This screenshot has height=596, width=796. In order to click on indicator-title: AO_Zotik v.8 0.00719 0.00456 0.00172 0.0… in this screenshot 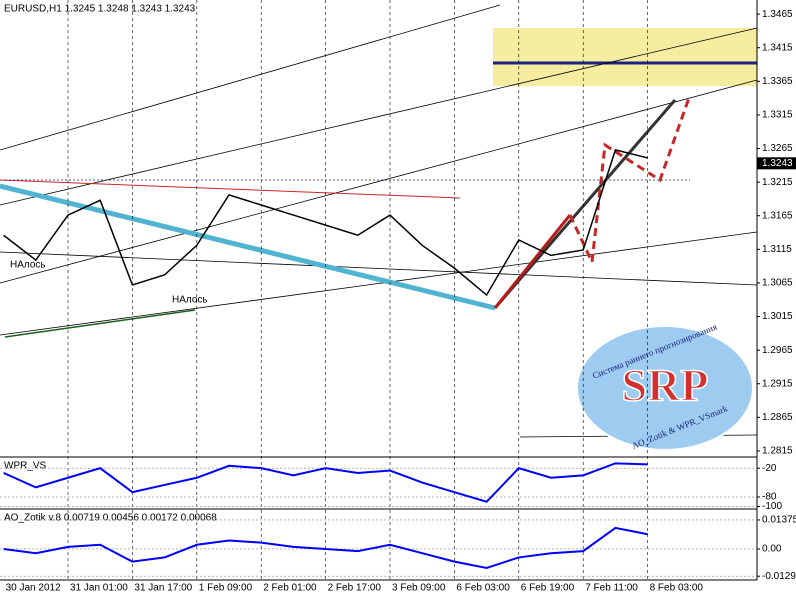, I will do `click(110, 518)`.